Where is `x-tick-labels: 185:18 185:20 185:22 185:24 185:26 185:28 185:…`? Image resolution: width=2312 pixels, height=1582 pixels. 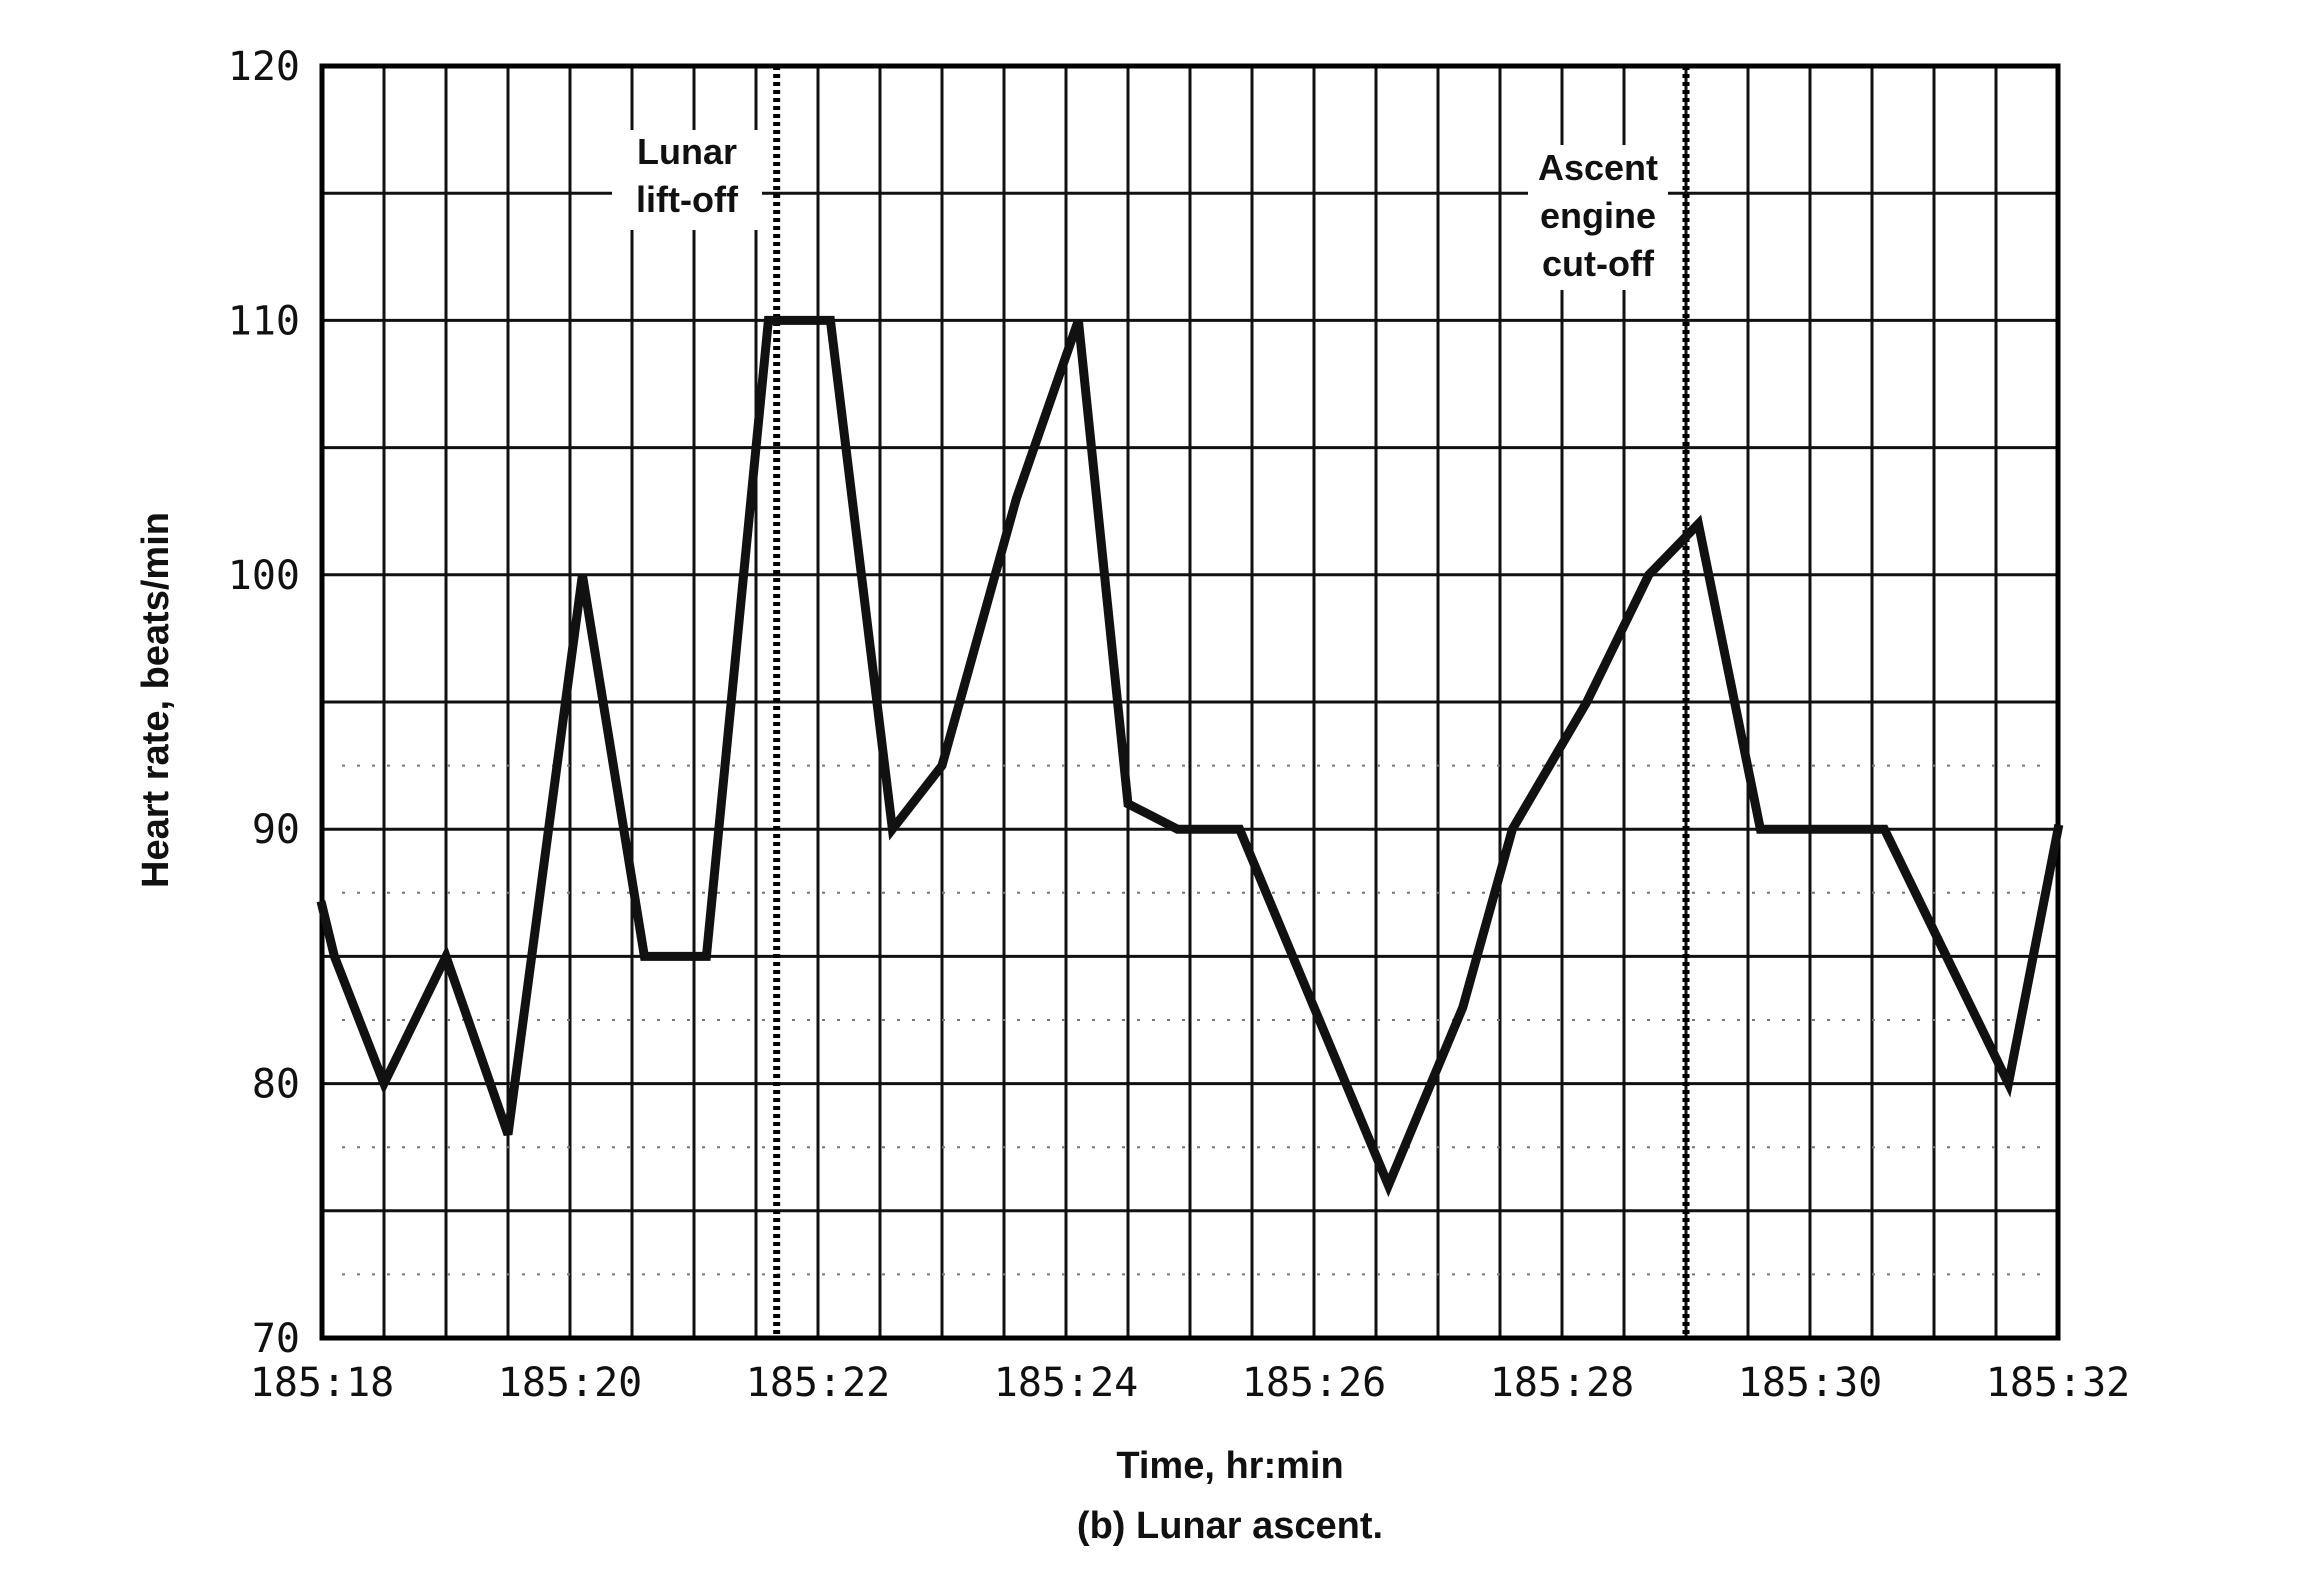 x-tick-labels: 185:18 185:20 185:22 185:24 185:26 185:28 185:… is located at coordinates (1190, 1383).